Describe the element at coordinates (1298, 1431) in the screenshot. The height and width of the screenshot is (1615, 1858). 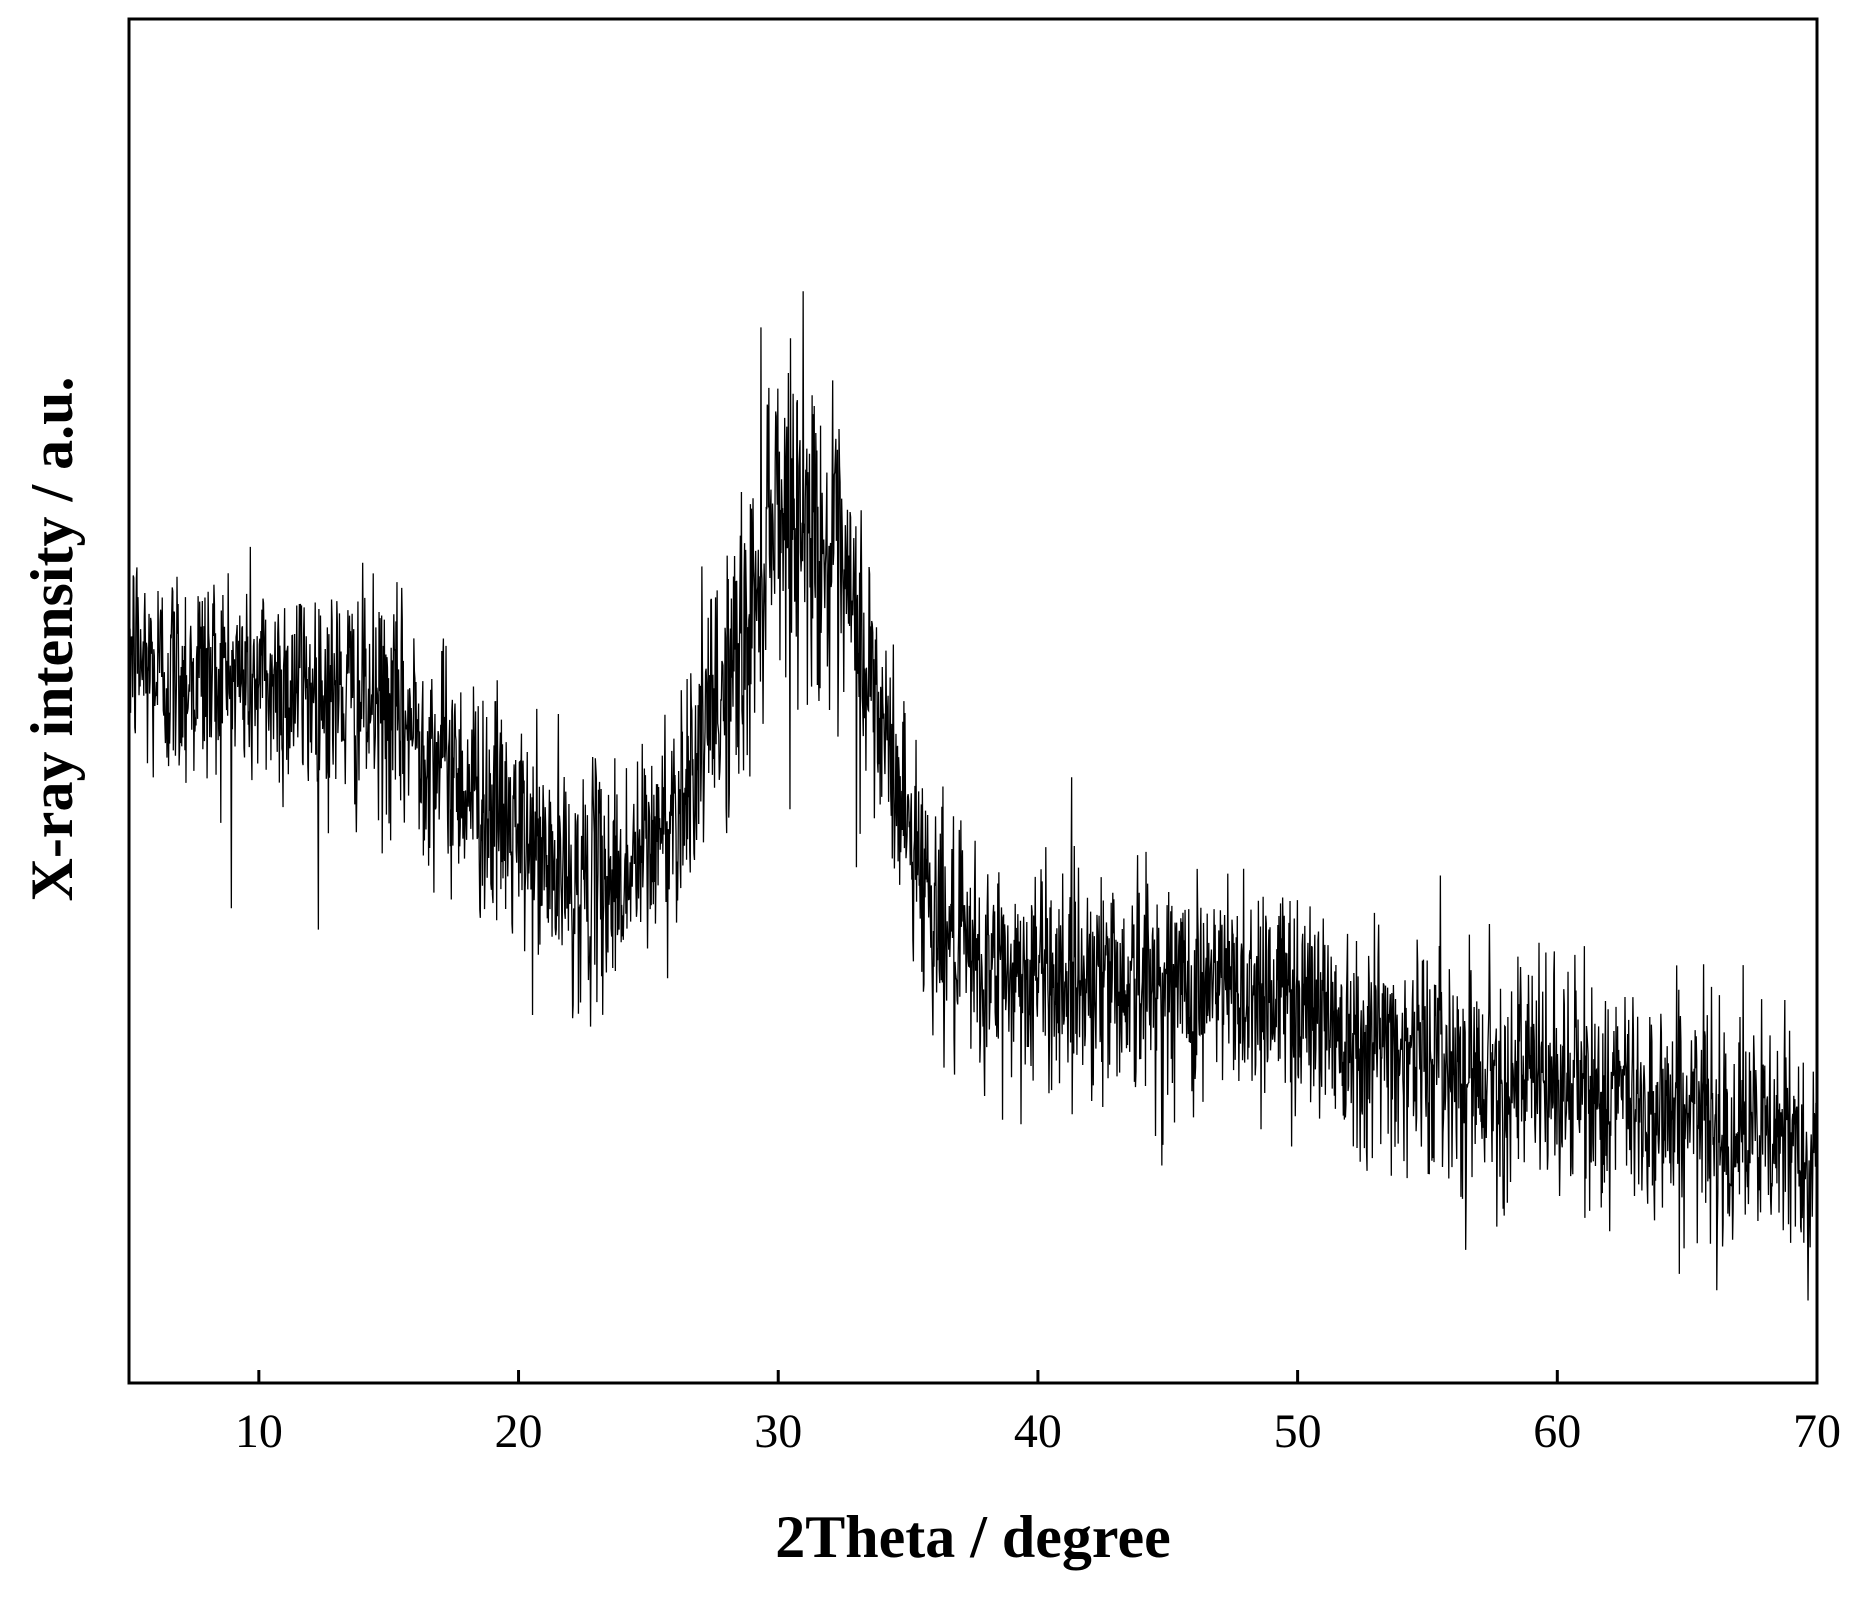
I see `x-tick-label: 50` at that location.